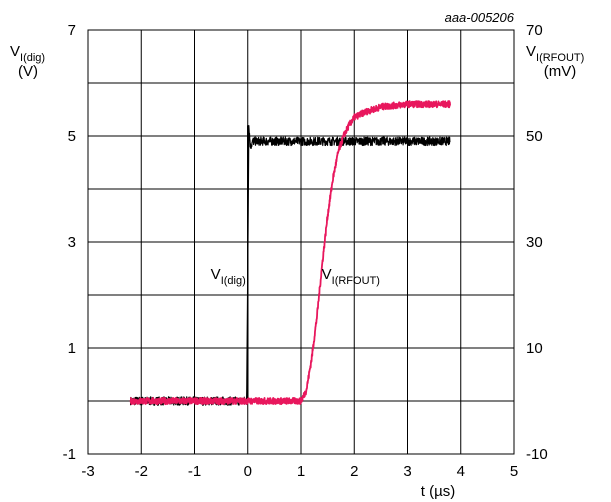 This screenshot has width=611, height=502. What do you see at coordinates (534, 348) in the screenshot?
I see `right-y-tick-label: 10` at bounding box center [534, 348].